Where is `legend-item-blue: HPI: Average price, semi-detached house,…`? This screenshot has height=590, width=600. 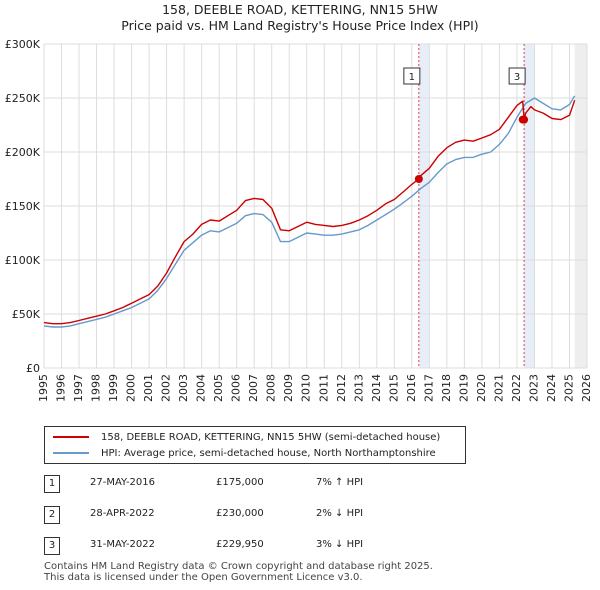 legend-item-blue: HPI: Average price, semi-detached house,… is located at coordinates (244, 453).